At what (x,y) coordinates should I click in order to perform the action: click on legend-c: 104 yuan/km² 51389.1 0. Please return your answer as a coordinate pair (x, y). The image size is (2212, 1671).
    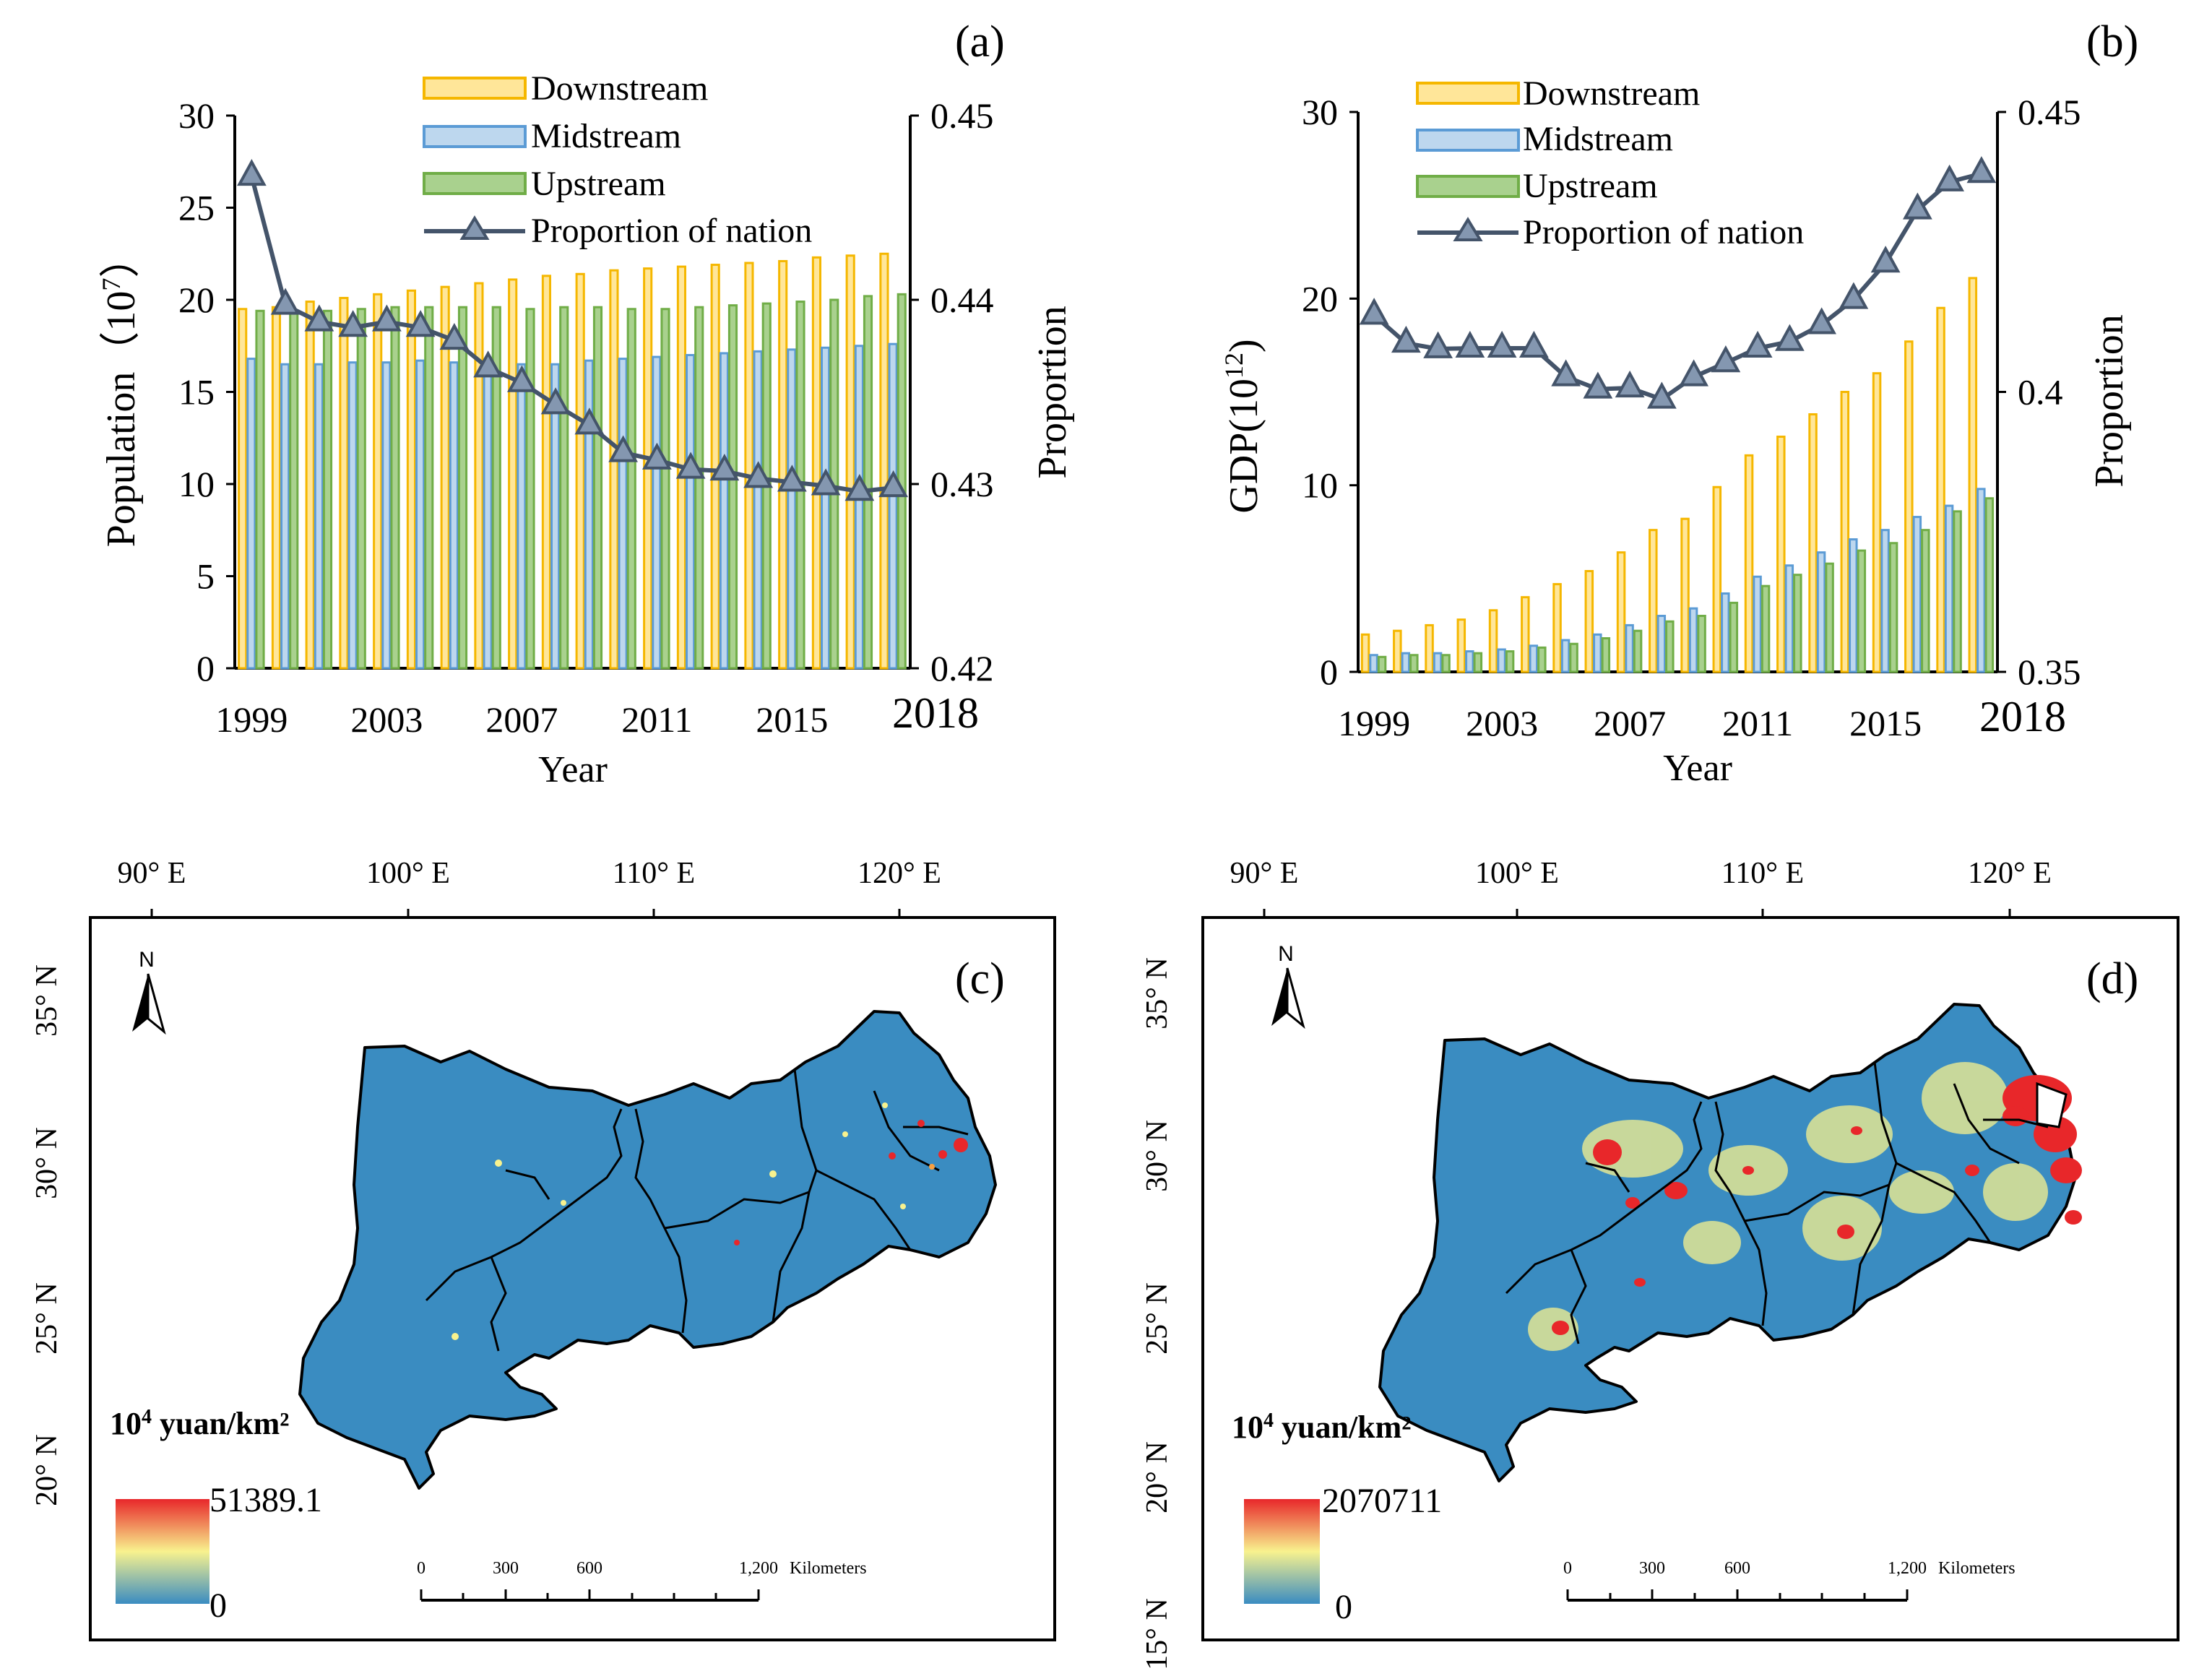
    Looking at the image, I should click on (216, 1515).